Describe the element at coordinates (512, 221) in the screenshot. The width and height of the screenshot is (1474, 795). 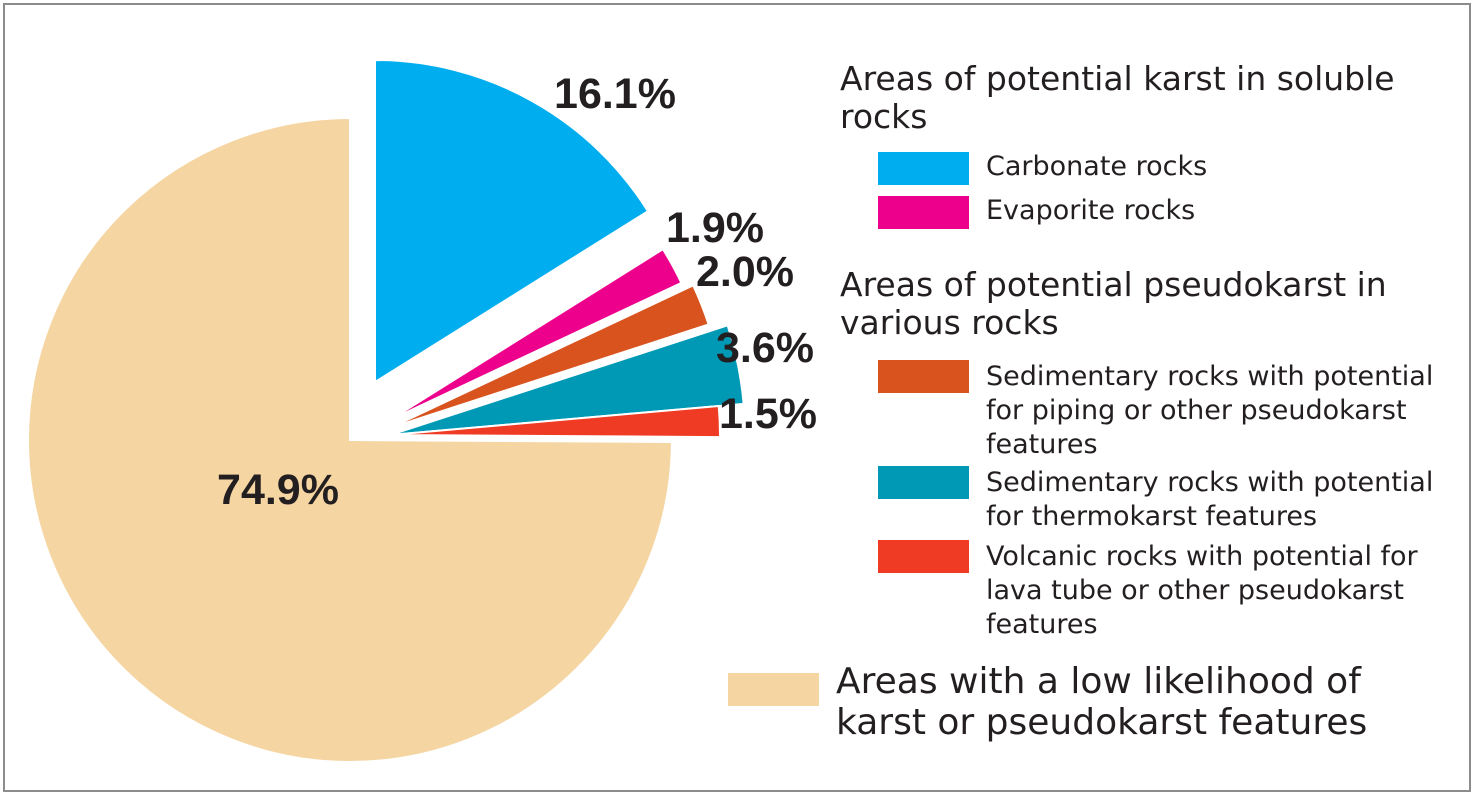
I see `pie-slice-carbonate` at that location.